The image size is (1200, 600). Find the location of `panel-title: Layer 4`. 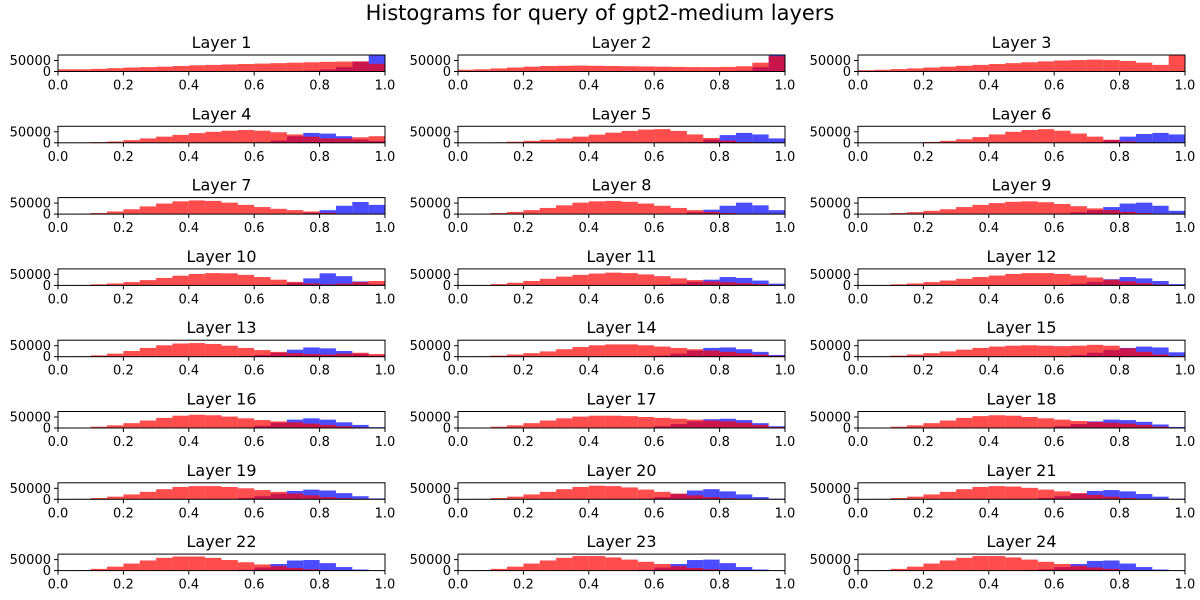

panel-title: Layer 4 is located at coordinates (222, 113).